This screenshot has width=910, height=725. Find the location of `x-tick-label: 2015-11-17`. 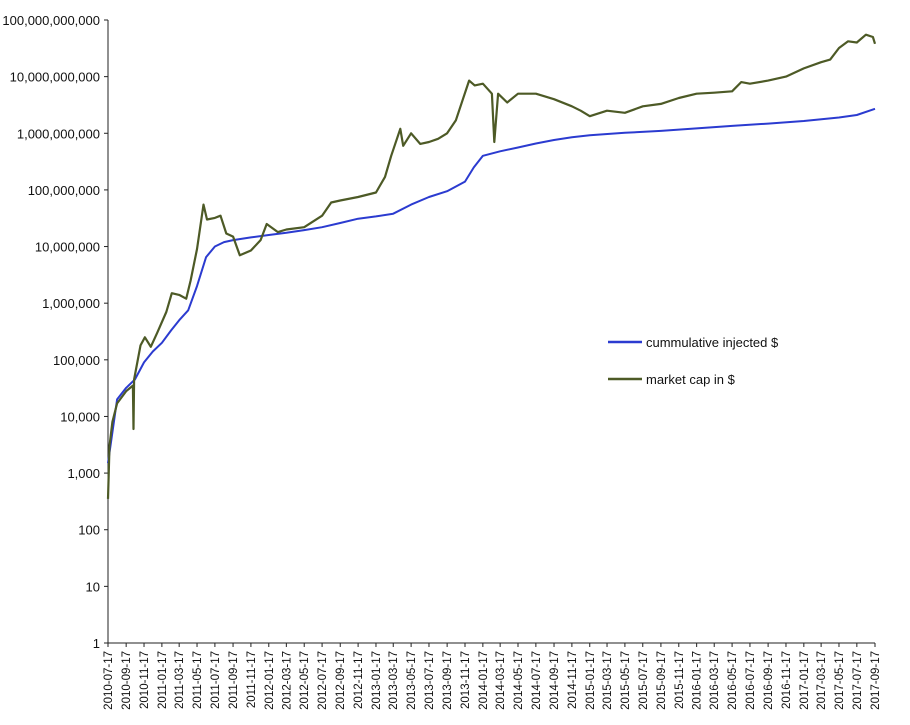

x-tick-label: 2015-11-17 is located at coordinates (680, 680).